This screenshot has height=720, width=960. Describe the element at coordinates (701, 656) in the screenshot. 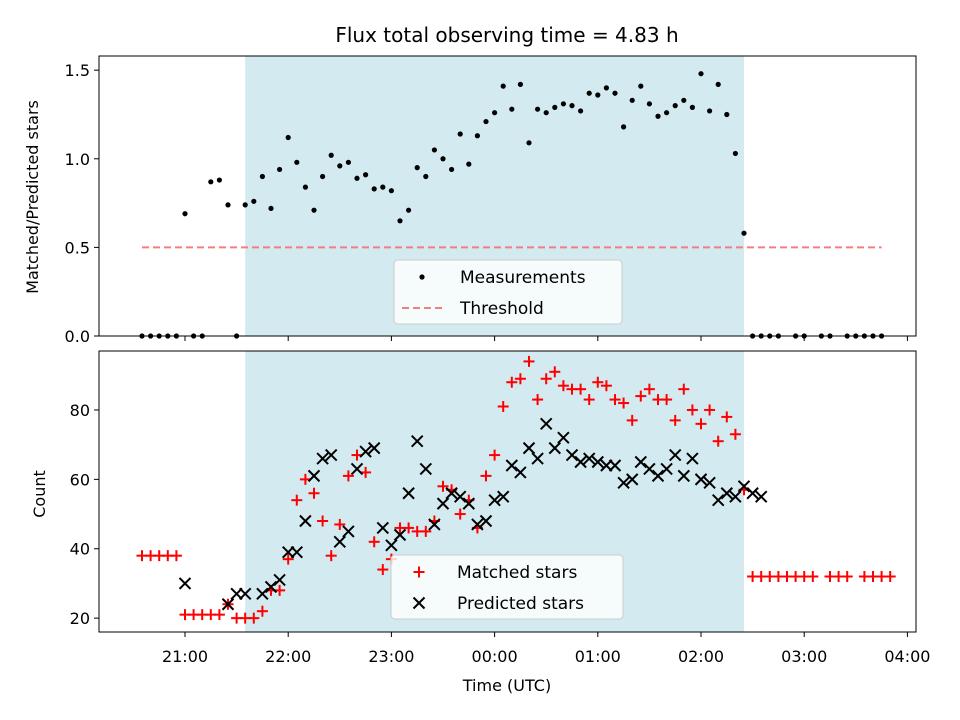

I see `x-tick-label: 02:00` at that location.